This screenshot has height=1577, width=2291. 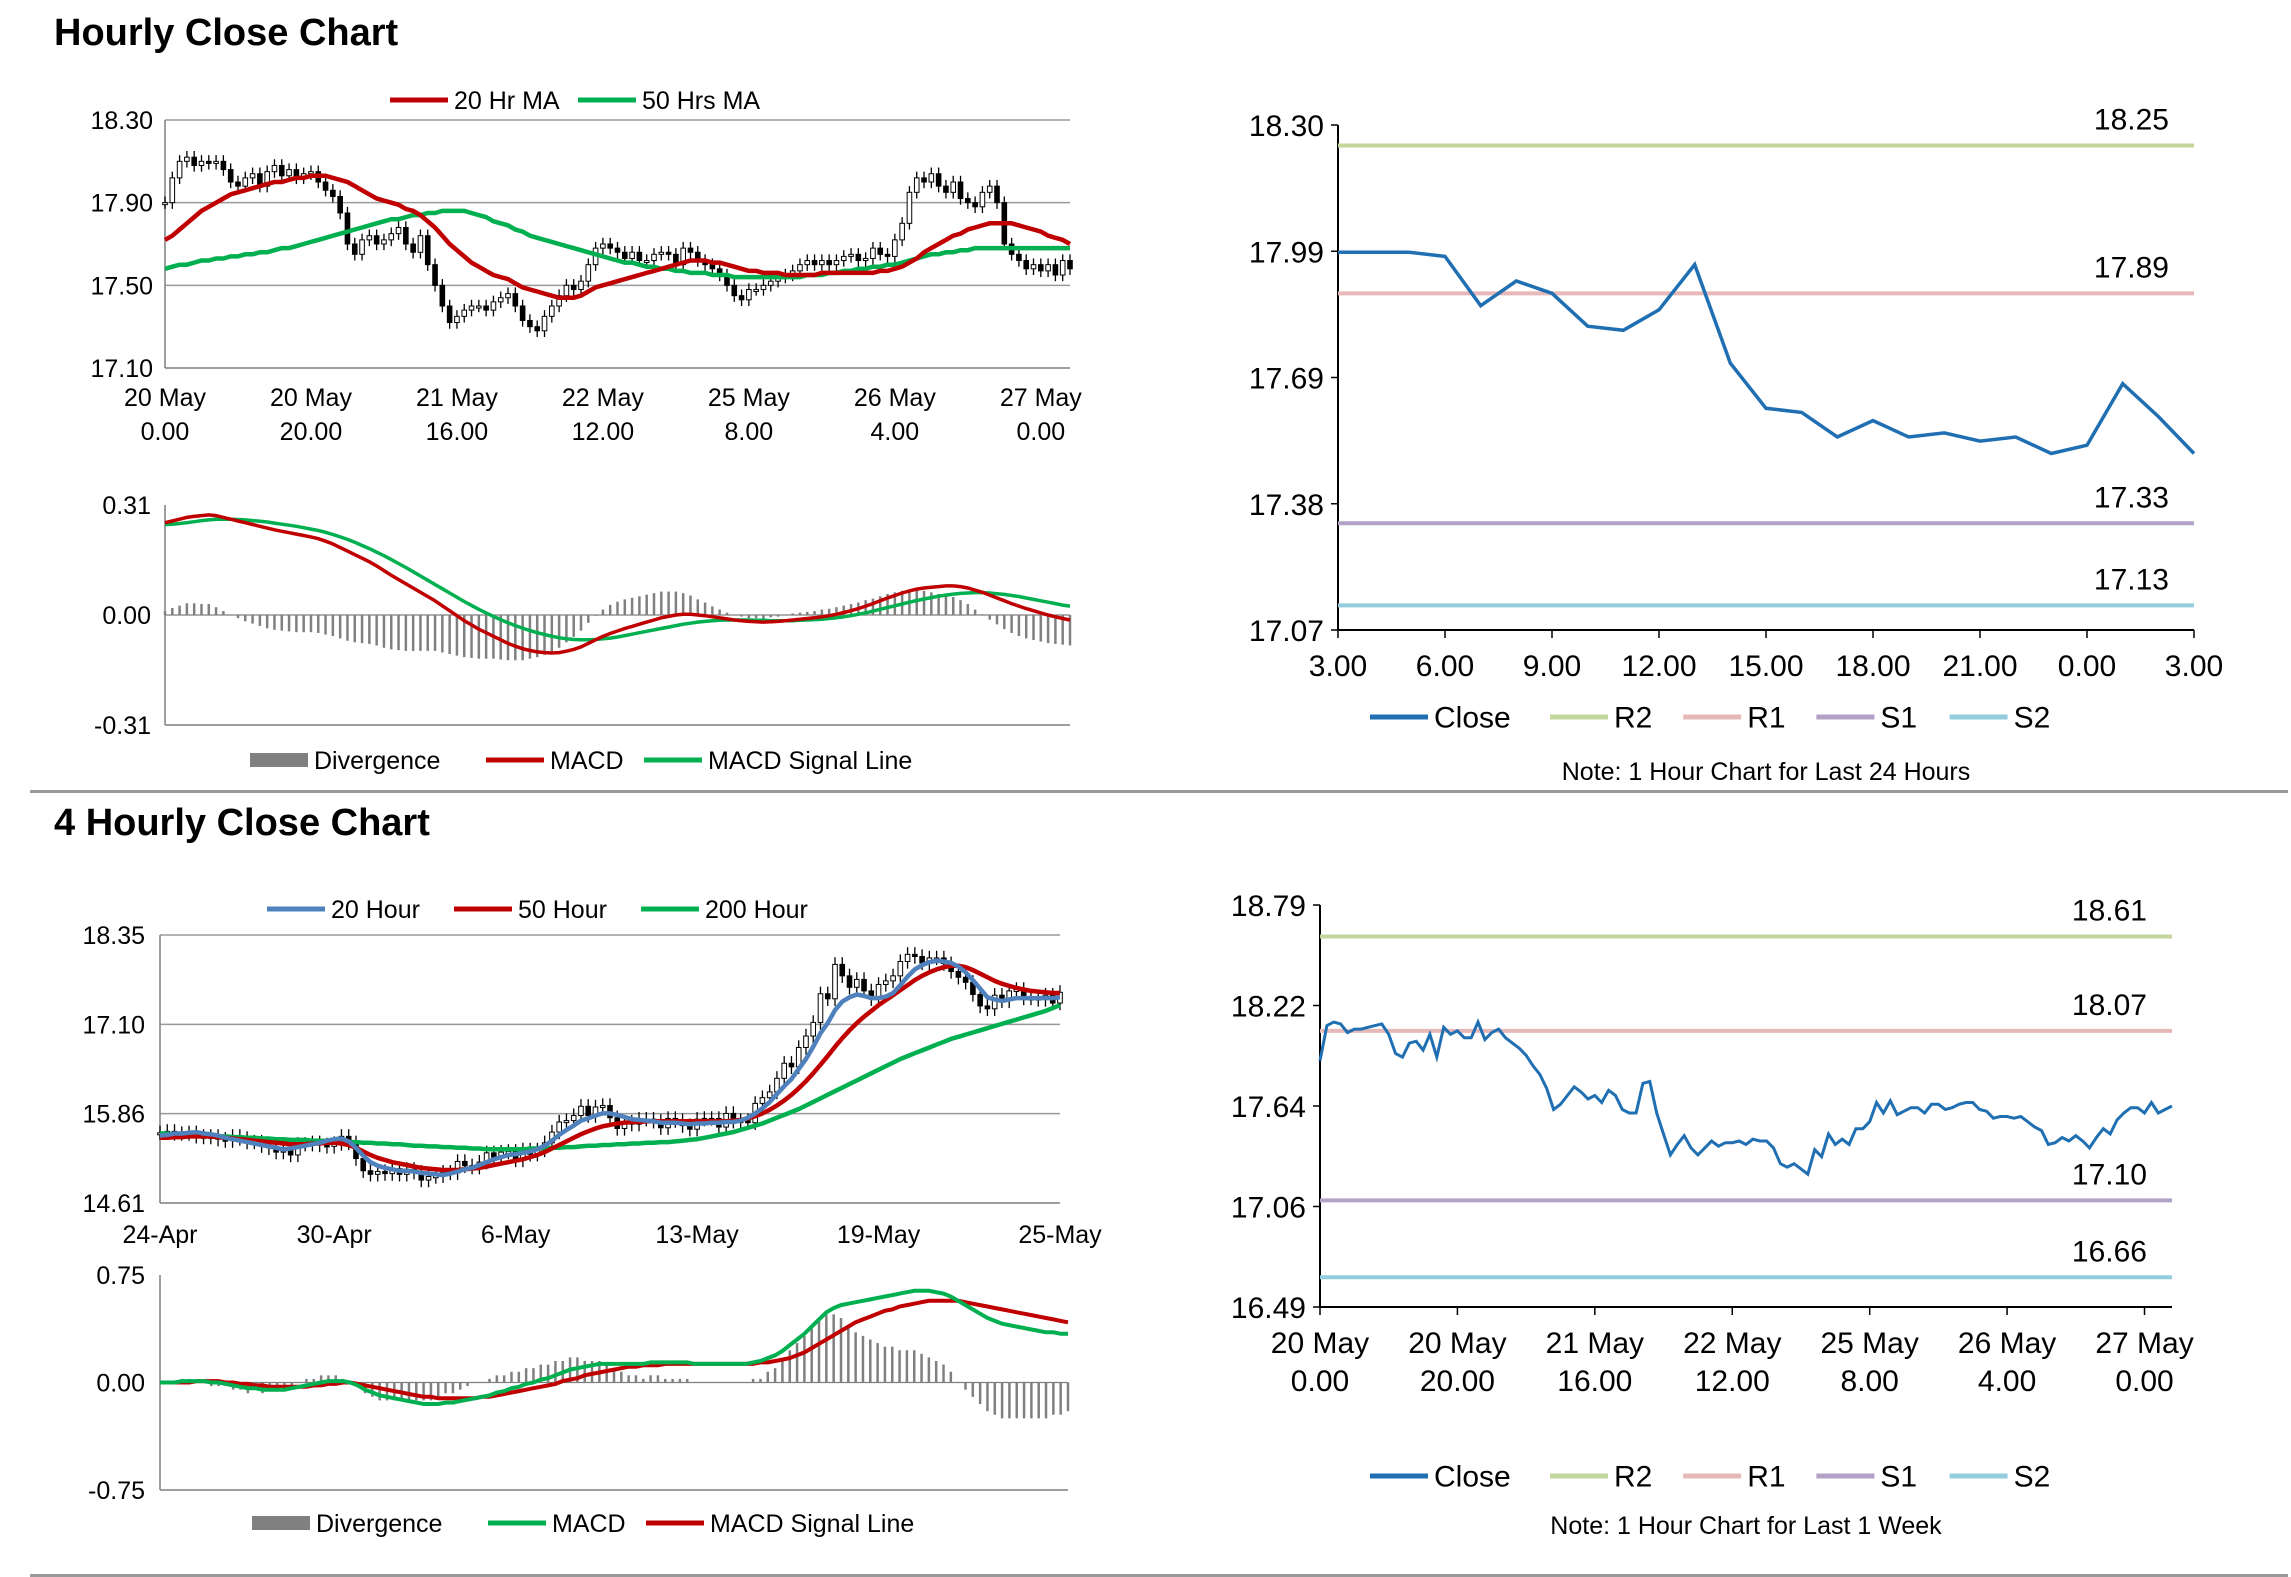 What do you see at coordinates (1979, 666) in the screenshot?
I see `x-tick-label: 21.00` at bounding box center [1979, 666].